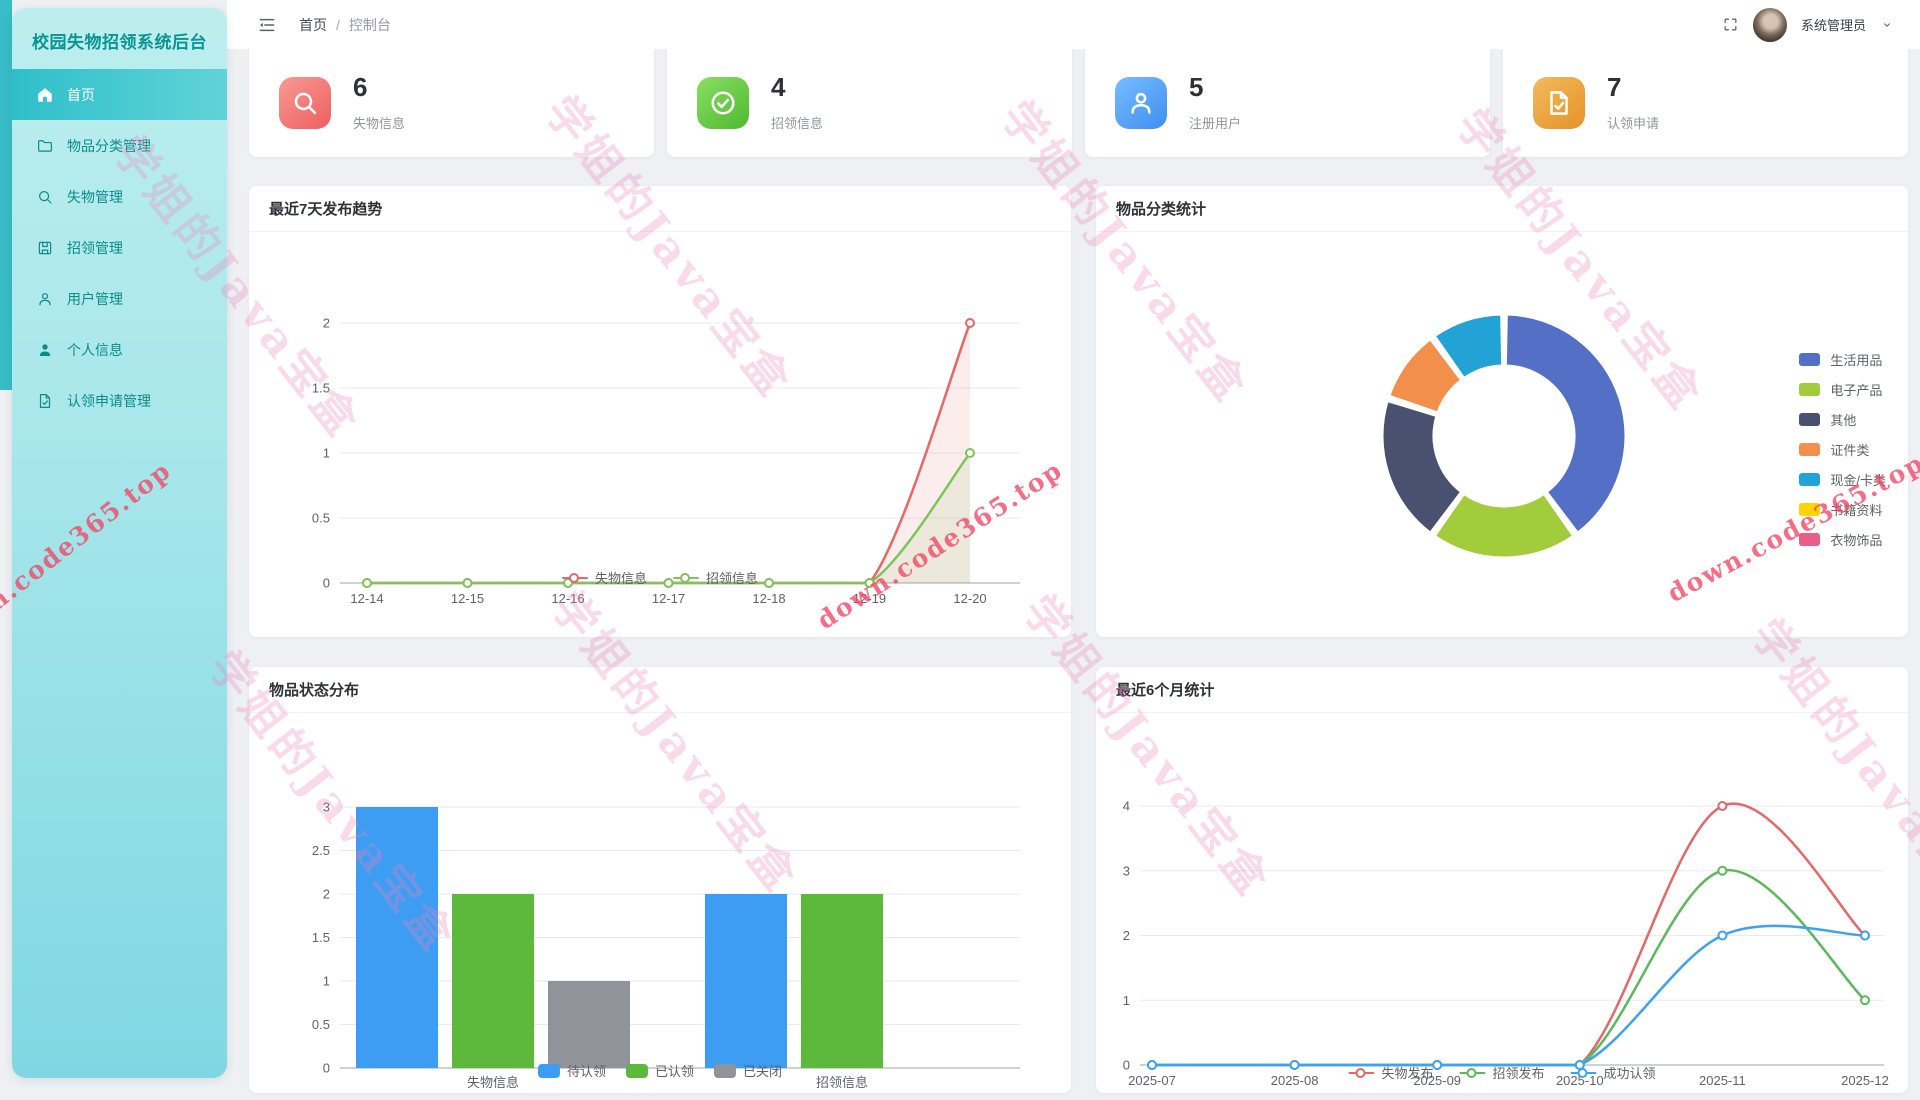 The image size is (1920, 1100). What do you see at coordinates (768, 598) in the screenshot?
I see `svg-text: 12-18` at bounding box center [768, 598].